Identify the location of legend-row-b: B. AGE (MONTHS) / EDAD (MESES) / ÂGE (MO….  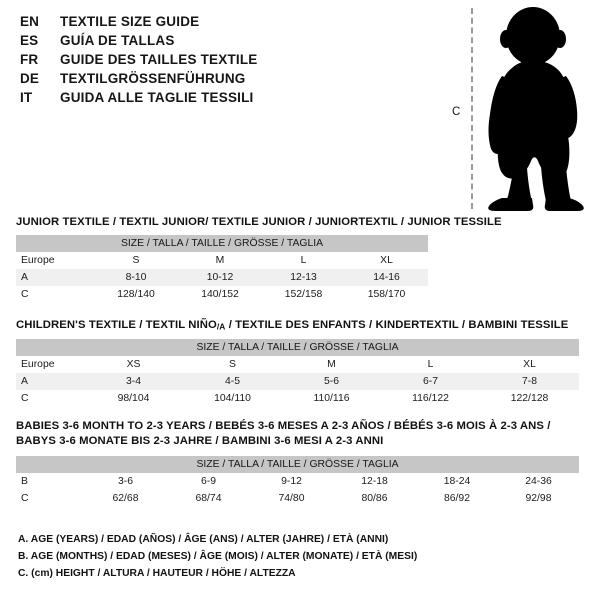
(218, 556).